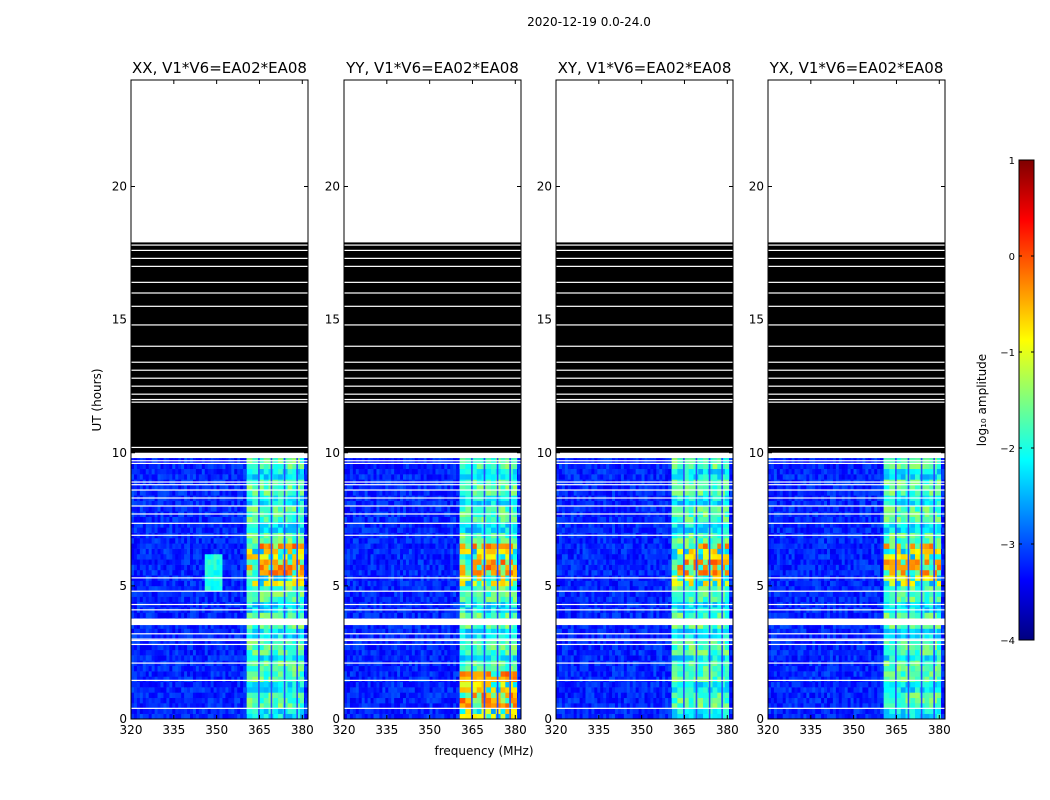  Describe the element at coordinates (1007, 641) in the screenshot. I see `colorbar-tick-label: −4` at that location.